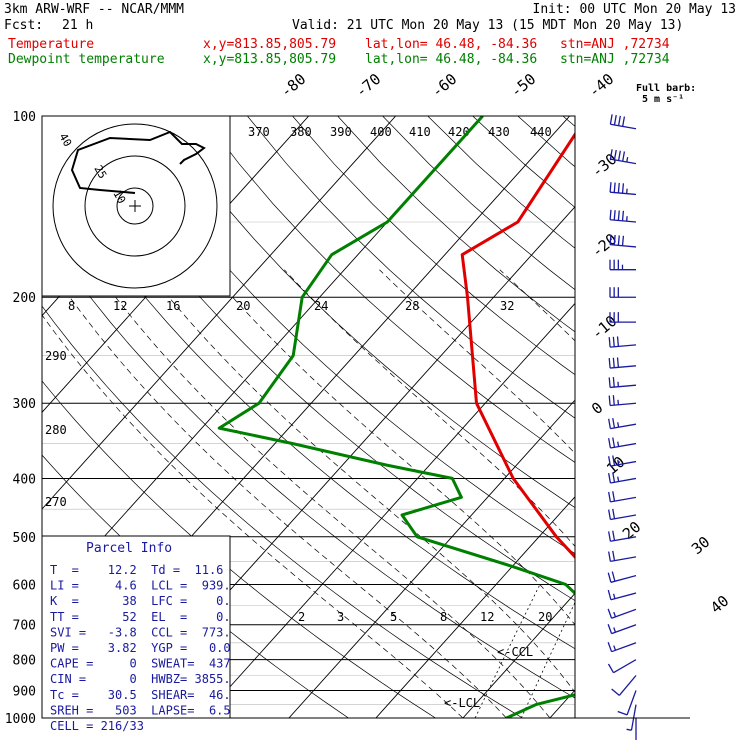 This screenshot has height=740, width=740. Describe the element at coordinates (634, 9) in the screenshot. I see `init-time: Init: 00 UTC Mon 20 May 13` at that location.